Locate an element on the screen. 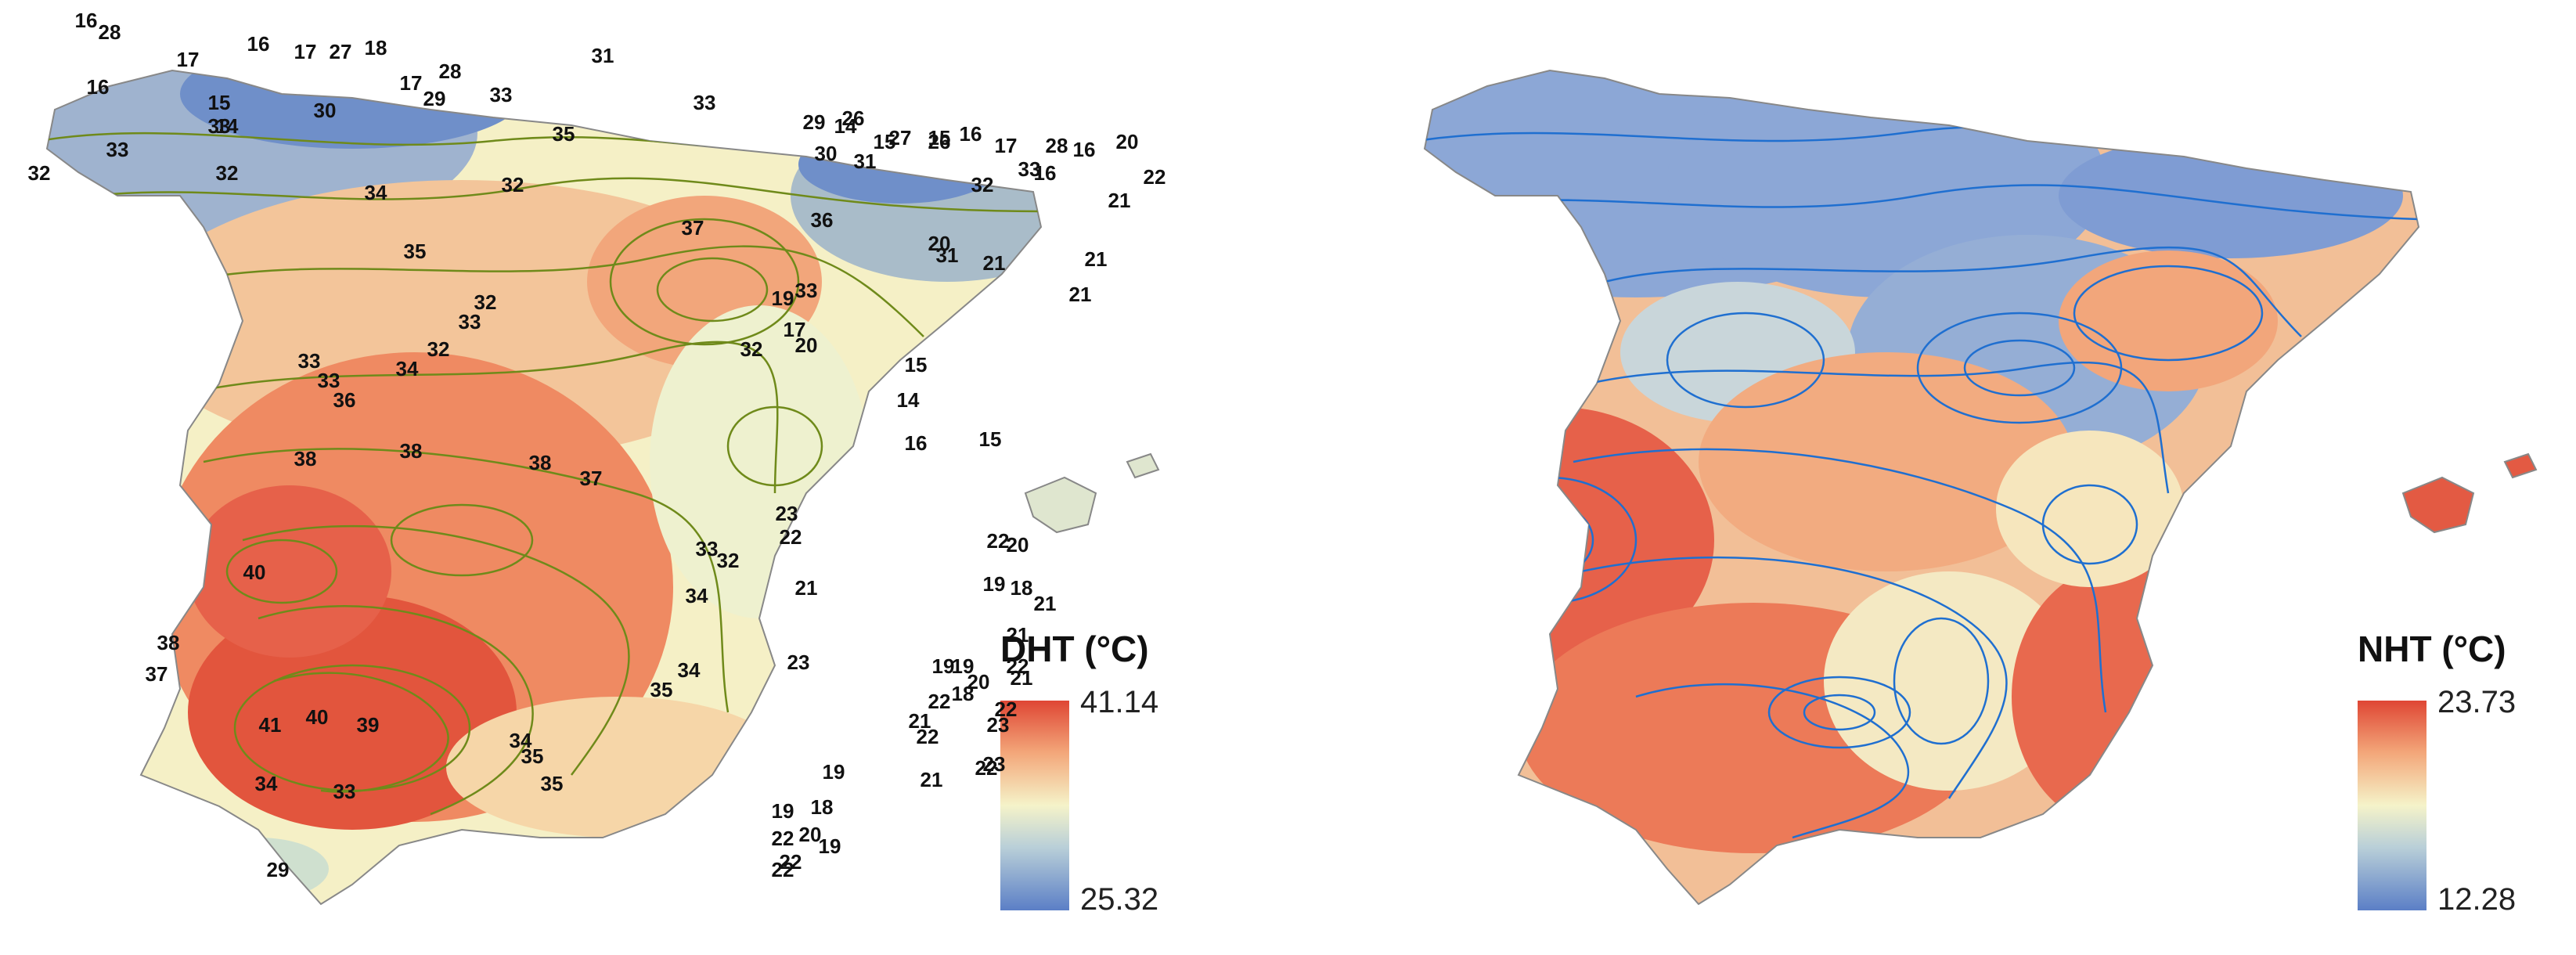  dht-legend-min: 25.32 is located at coordinates (1119, 899).